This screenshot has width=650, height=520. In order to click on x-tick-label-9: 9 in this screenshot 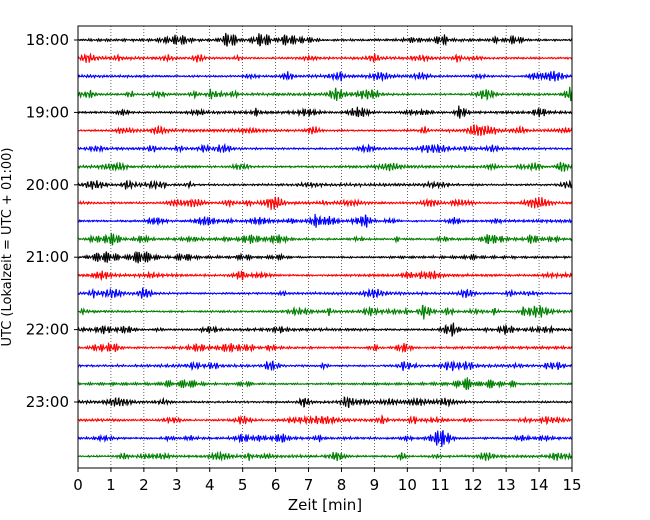, I will do `click(375, 485)`.